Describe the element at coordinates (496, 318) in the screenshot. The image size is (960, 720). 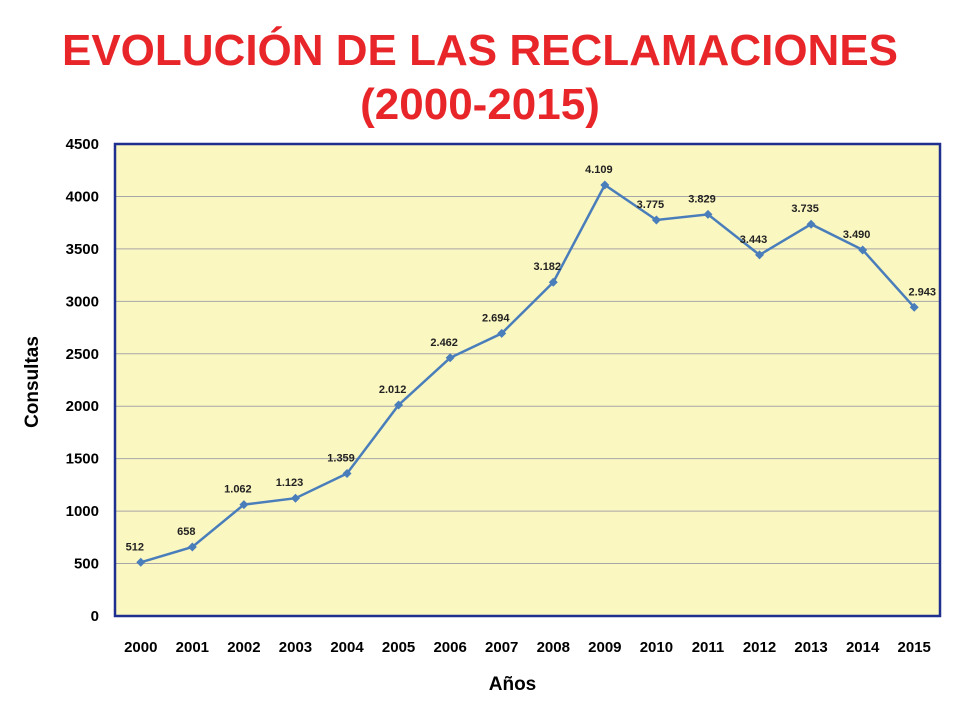
I see `data-label: 2.694` at that location.